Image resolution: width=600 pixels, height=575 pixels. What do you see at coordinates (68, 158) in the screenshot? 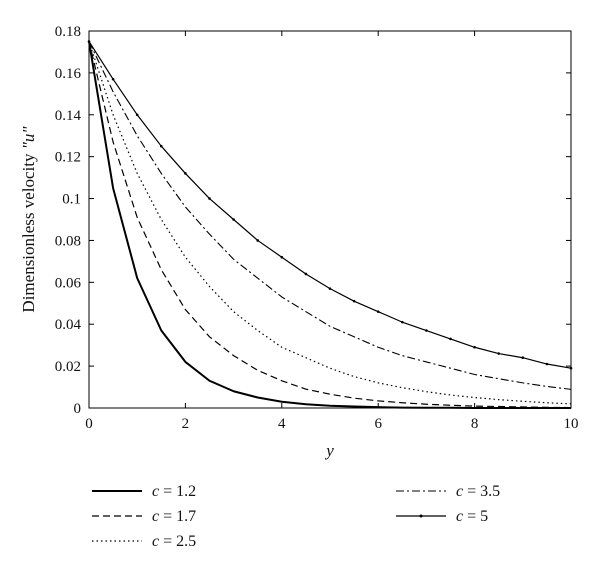
I see `y-tick-label: 0.12` at bounding box center [68, 158].